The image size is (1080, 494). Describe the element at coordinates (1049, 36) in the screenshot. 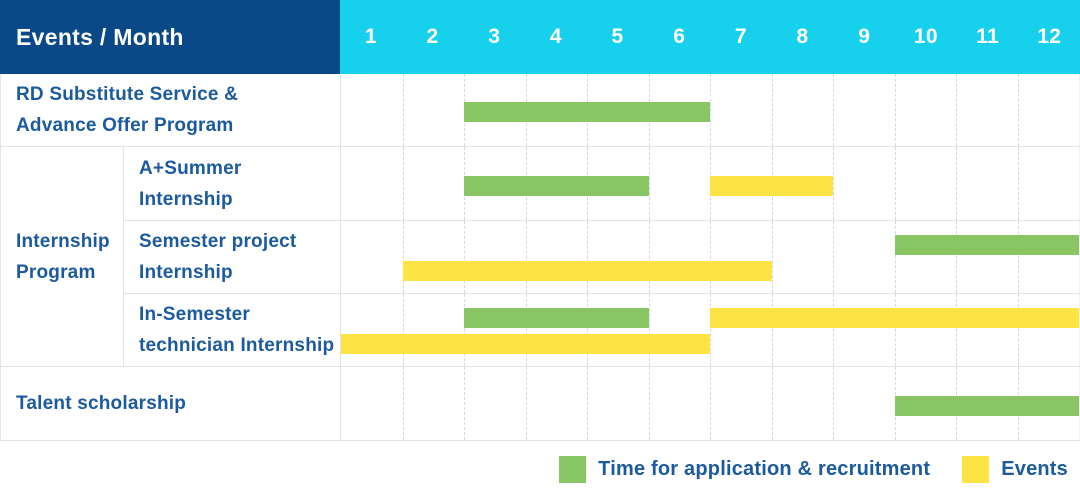

I see `month-label: 12` at that location.